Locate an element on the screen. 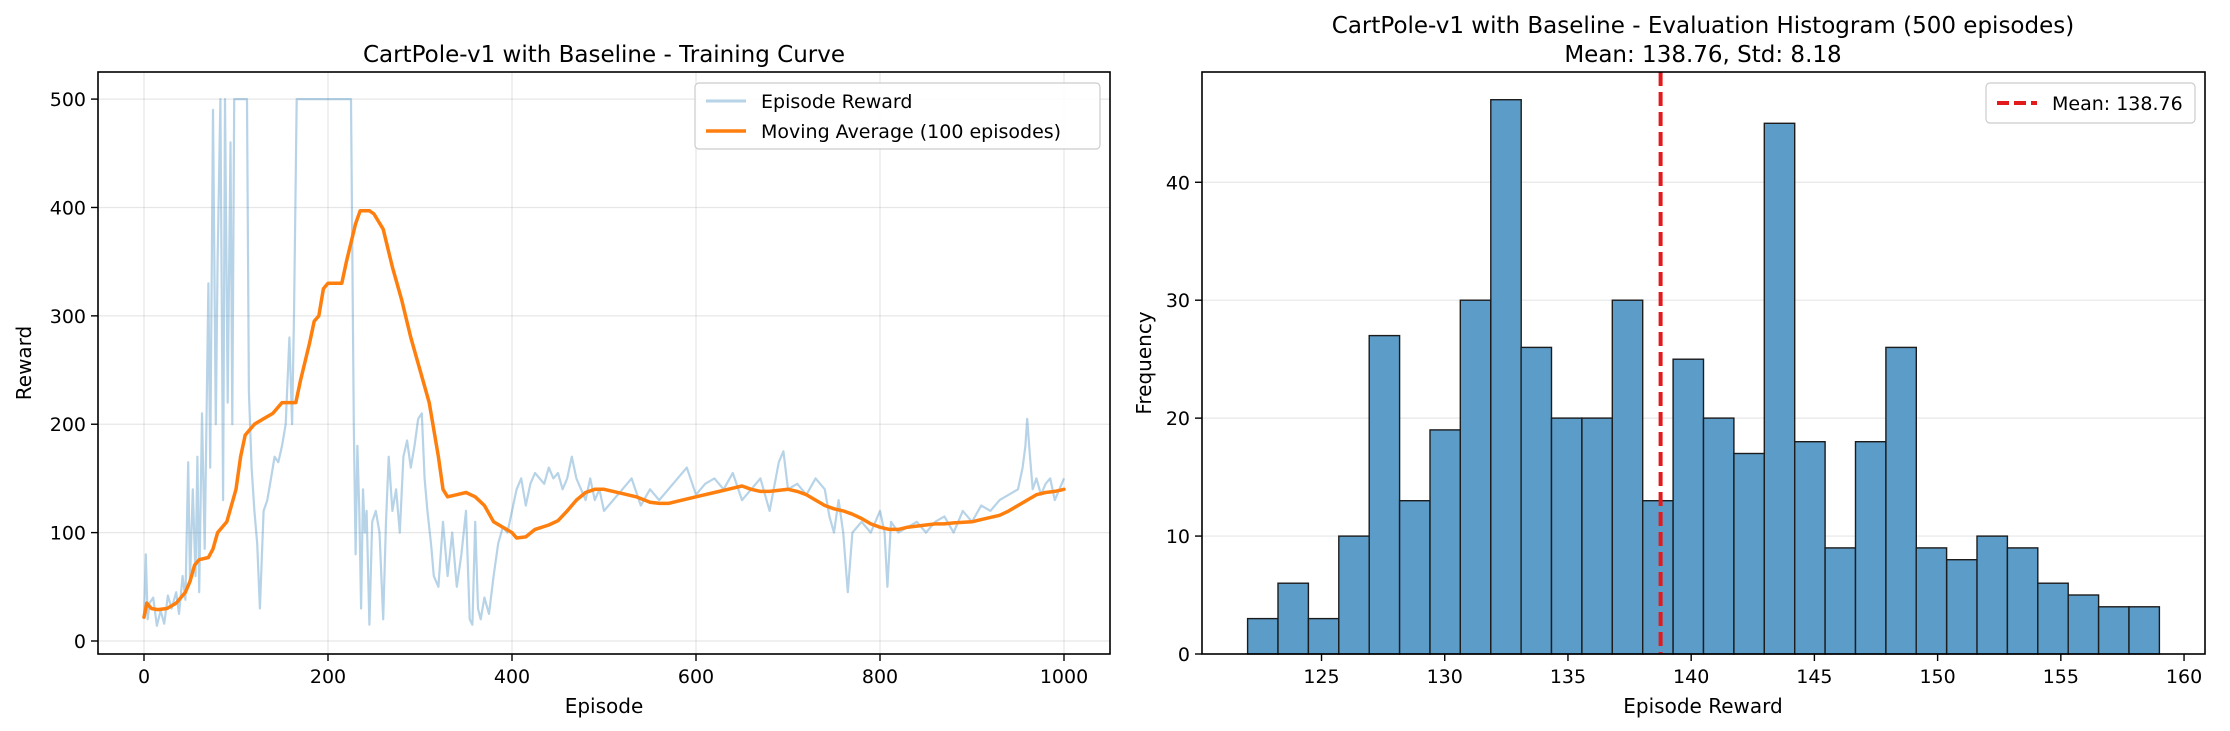 Image resolution: width=2230 pixels, height=731 pixels. y-tick-label: 400 is located at coordinates (68, 208).